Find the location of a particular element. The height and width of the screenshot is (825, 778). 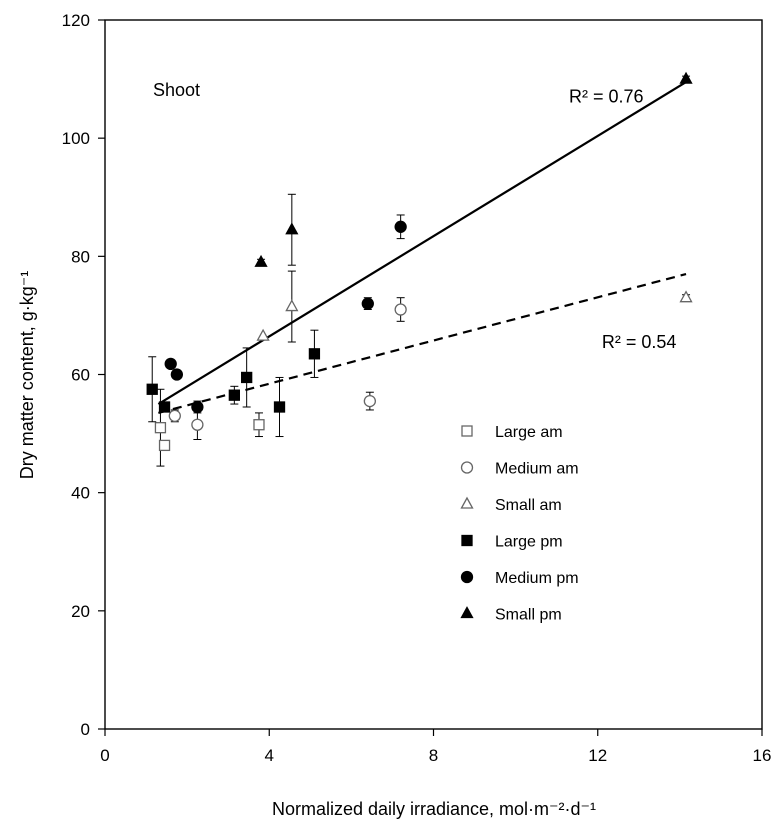

legend-label: Medium pm is located at coordinates (537, 578).